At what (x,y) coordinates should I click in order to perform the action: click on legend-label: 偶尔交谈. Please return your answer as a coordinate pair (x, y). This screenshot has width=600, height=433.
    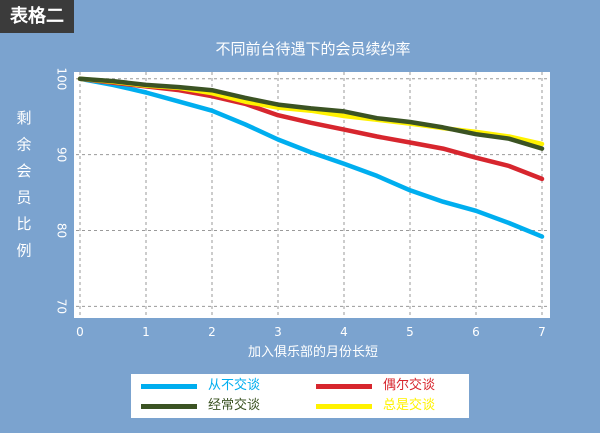
    Looking at the image, I should click on (409, 385).